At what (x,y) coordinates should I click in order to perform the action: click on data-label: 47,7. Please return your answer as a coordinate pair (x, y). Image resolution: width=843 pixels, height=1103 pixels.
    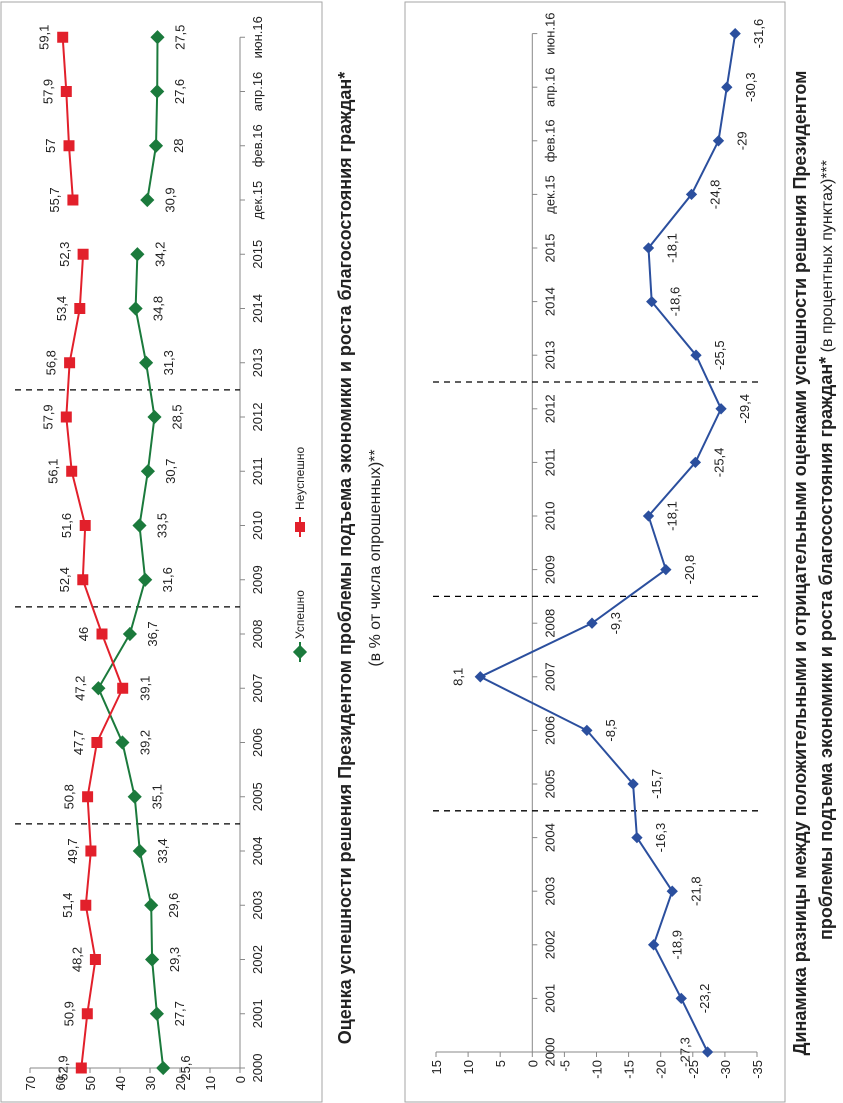
    Looking at the image, I should click on (78, 742).